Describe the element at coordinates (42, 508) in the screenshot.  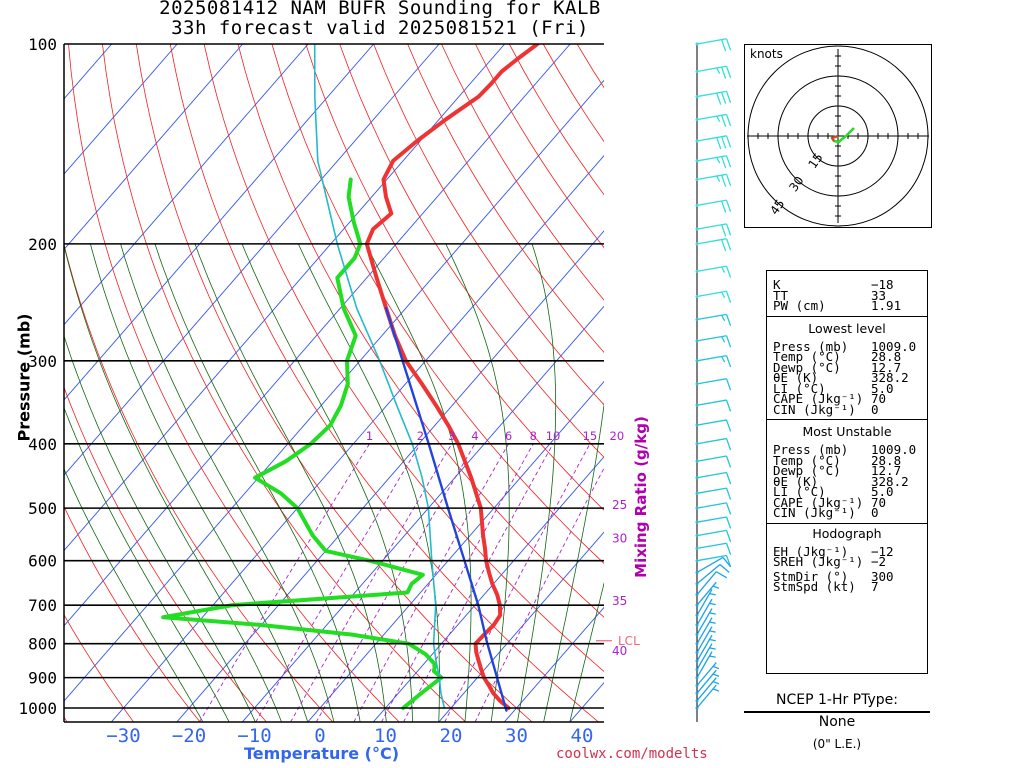
I see `pressure-tick-label: 500` at that location.